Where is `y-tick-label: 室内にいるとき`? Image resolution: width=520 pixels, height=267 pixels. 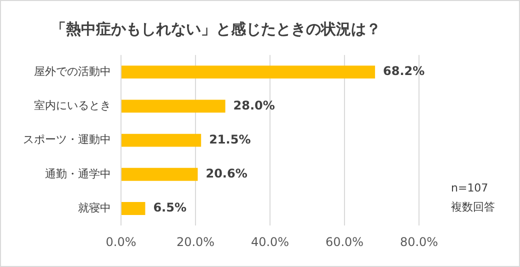 y-tick-label: 室内にいるとき is located at coordinates (72, 105).